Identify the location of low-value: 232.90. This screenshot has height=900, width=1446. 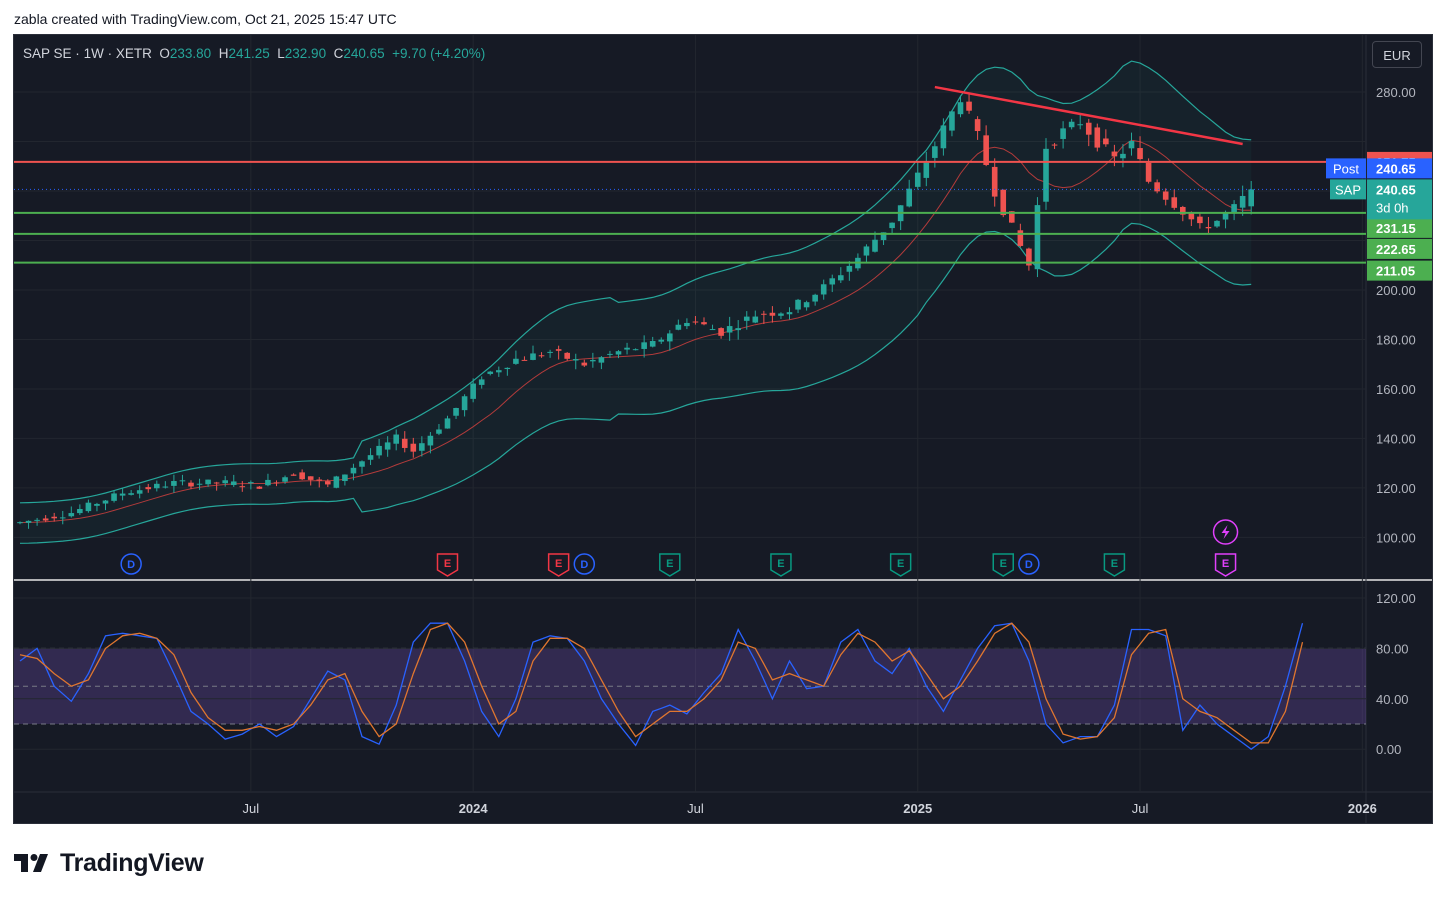
(305, 53).